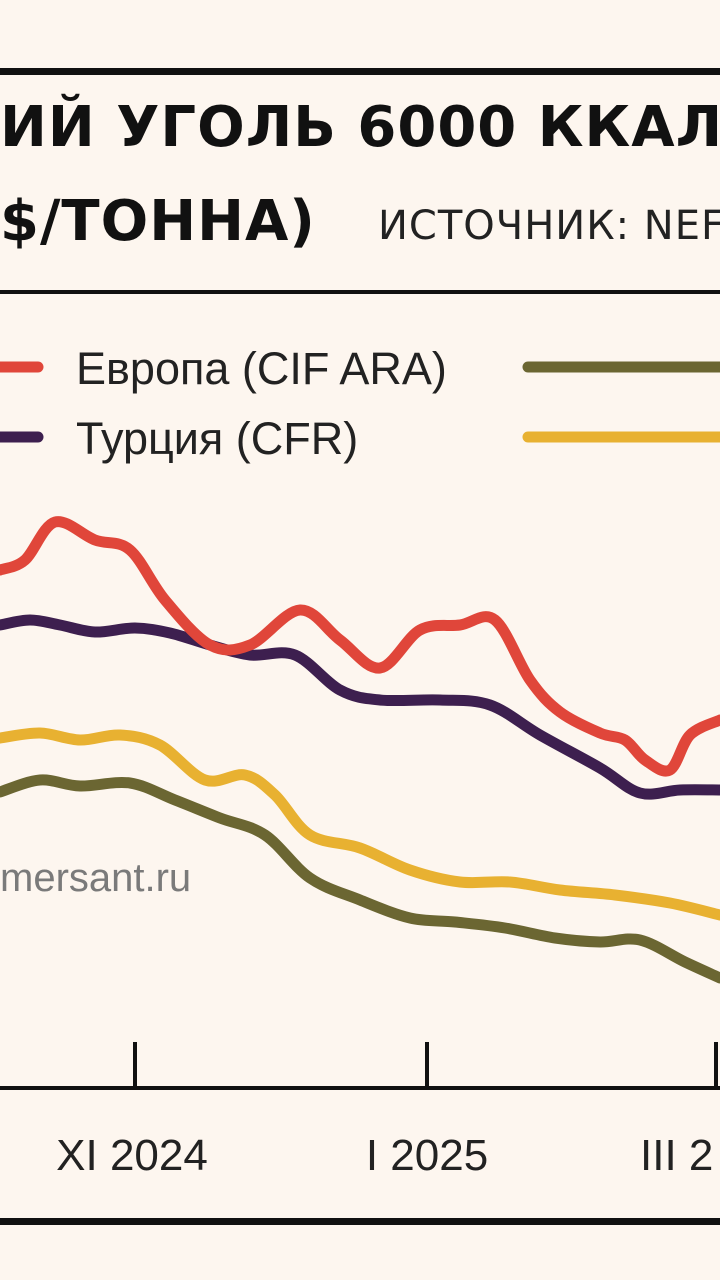 This screenshot has width=720, height=1280. Describe the element at coordinates (360, 71) in the screenshot. I see `top-rule` at that location.